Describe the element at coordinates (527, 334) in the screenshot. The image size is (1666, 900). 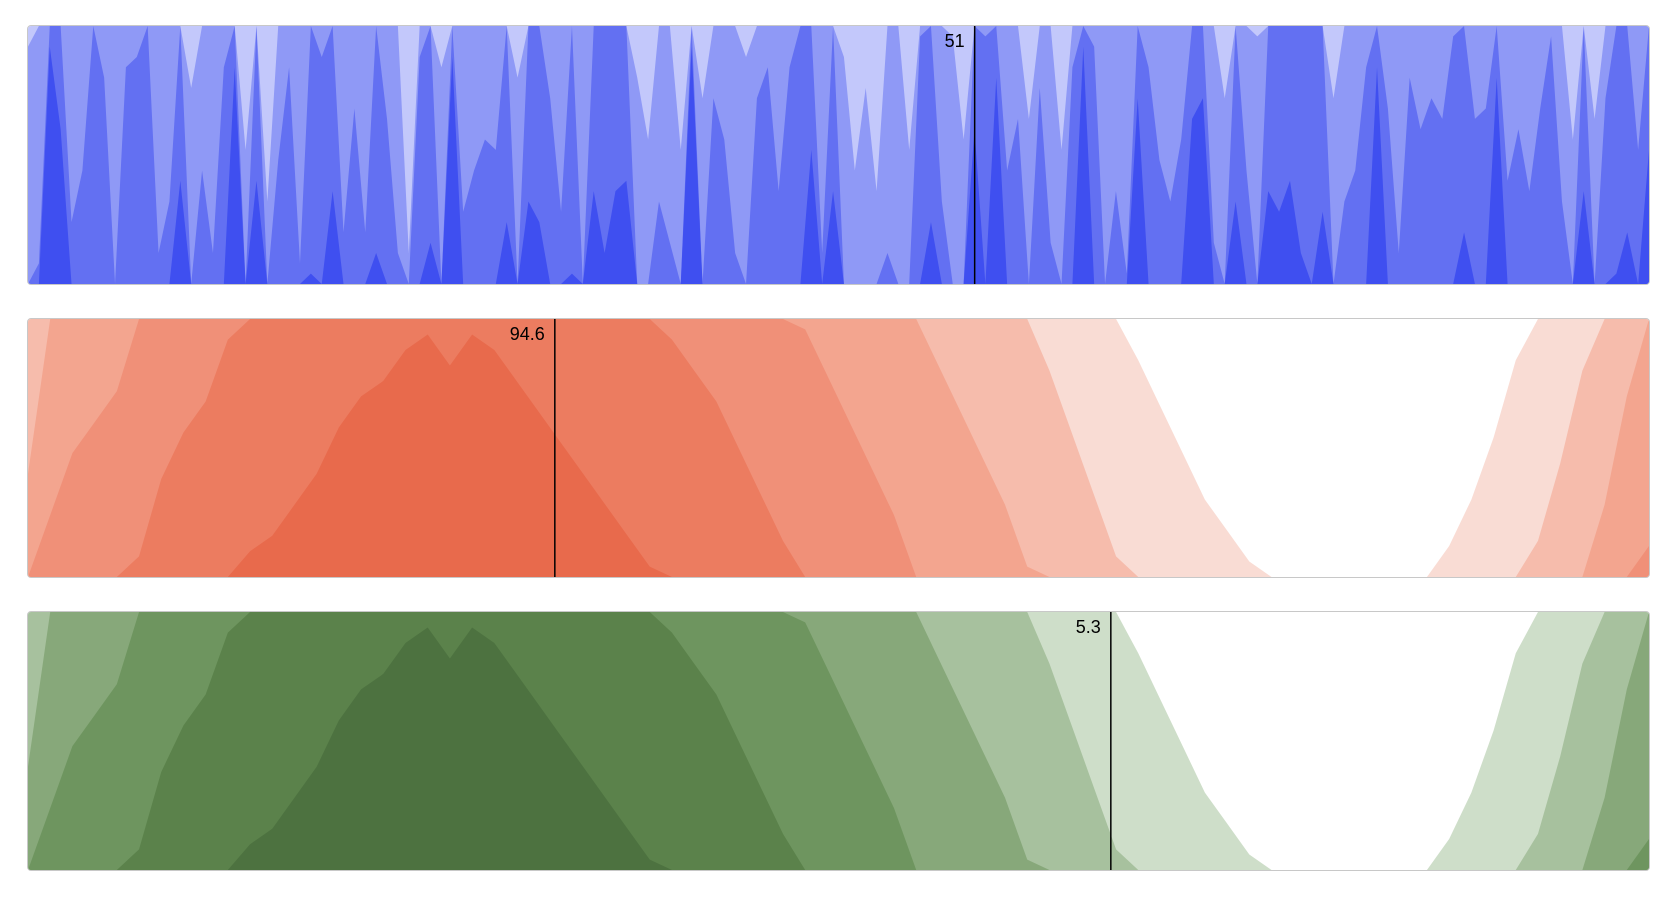
I see `hover-value-label: 94.6` at that location.